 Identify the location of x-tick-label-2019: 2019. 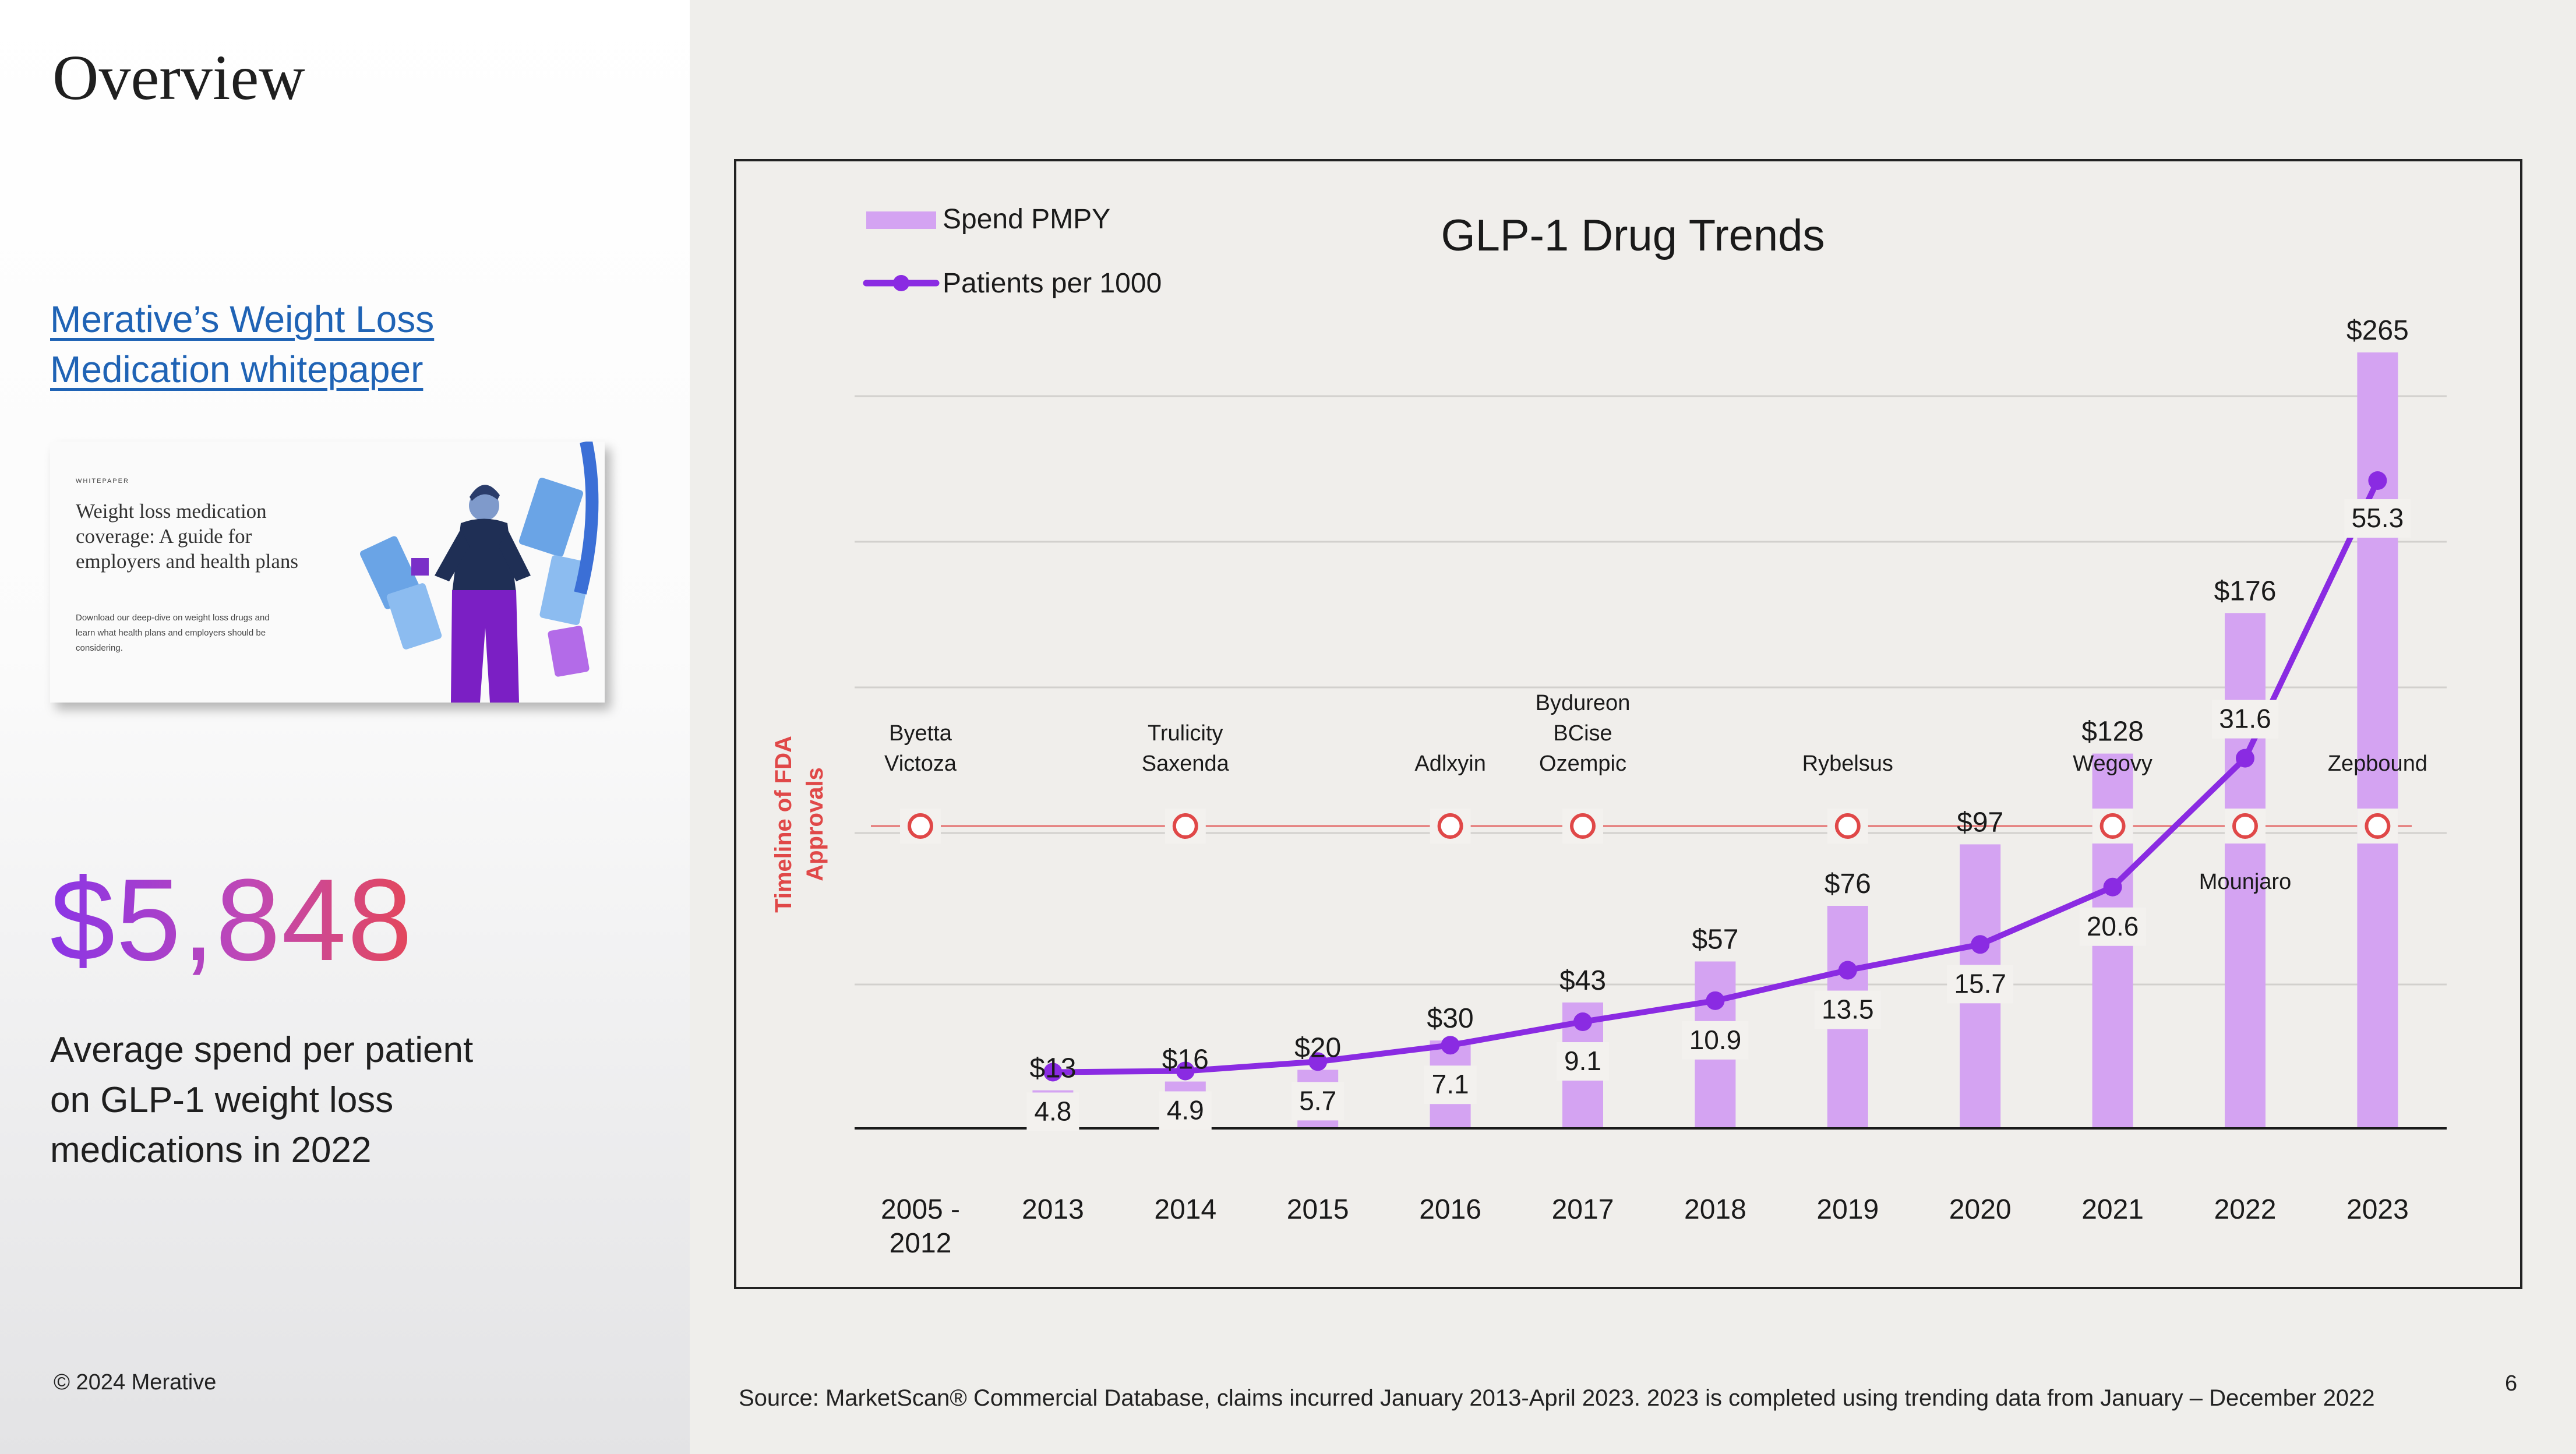
(1848, 1210).